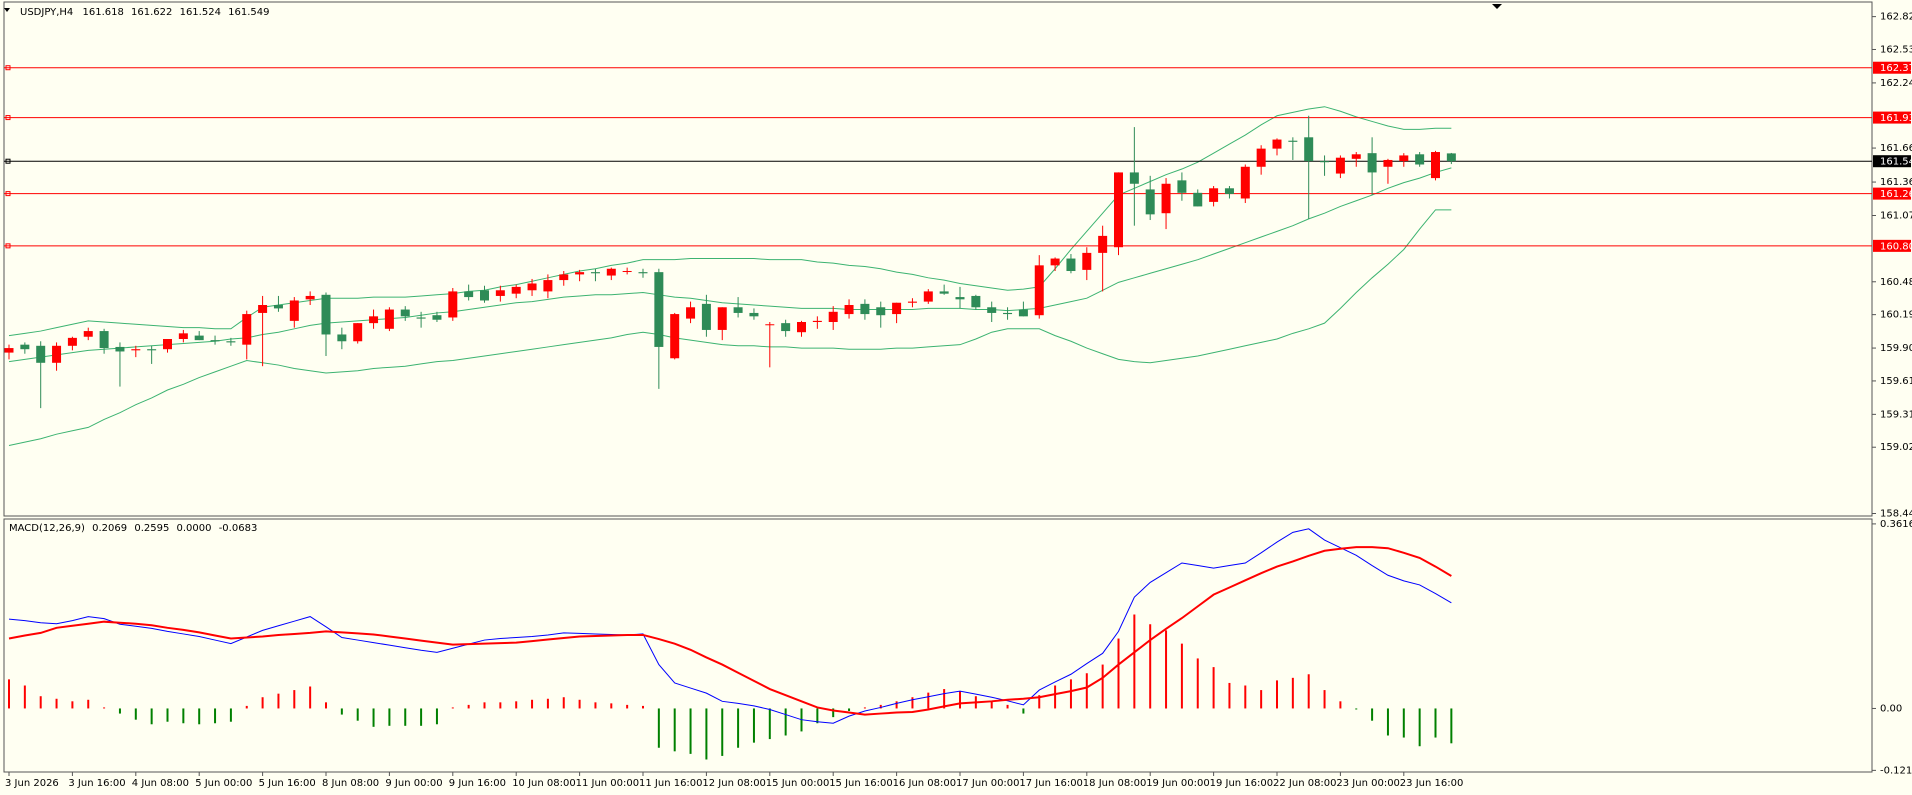  I want to click on x-tick-label: 23 Jun 16:00, so click(1432, 783).